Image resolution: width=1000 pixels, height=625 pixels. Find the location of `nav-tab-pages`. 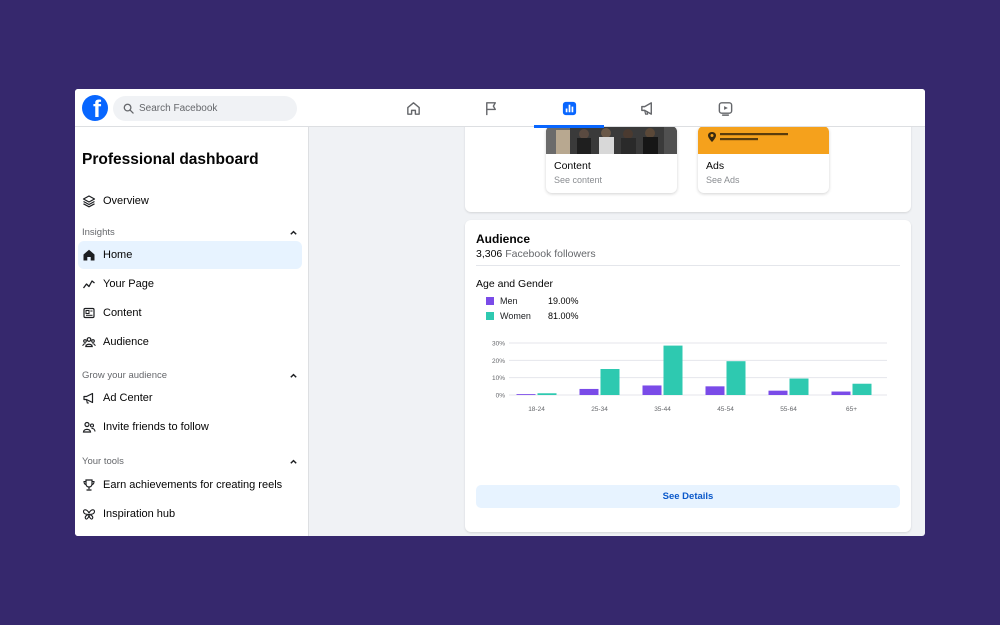

nav-tab-pages is located at coordinates (491, 108).